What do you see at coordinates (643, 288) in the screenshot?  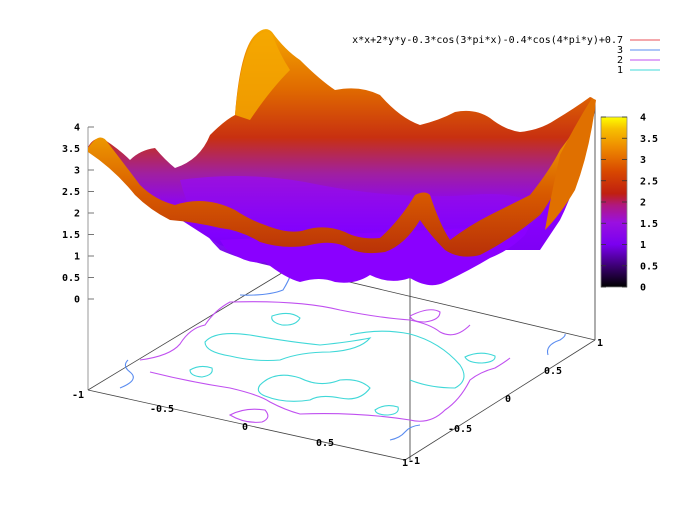 I see `colorbar-tick-label: 0` at bounding box center [643, 288].